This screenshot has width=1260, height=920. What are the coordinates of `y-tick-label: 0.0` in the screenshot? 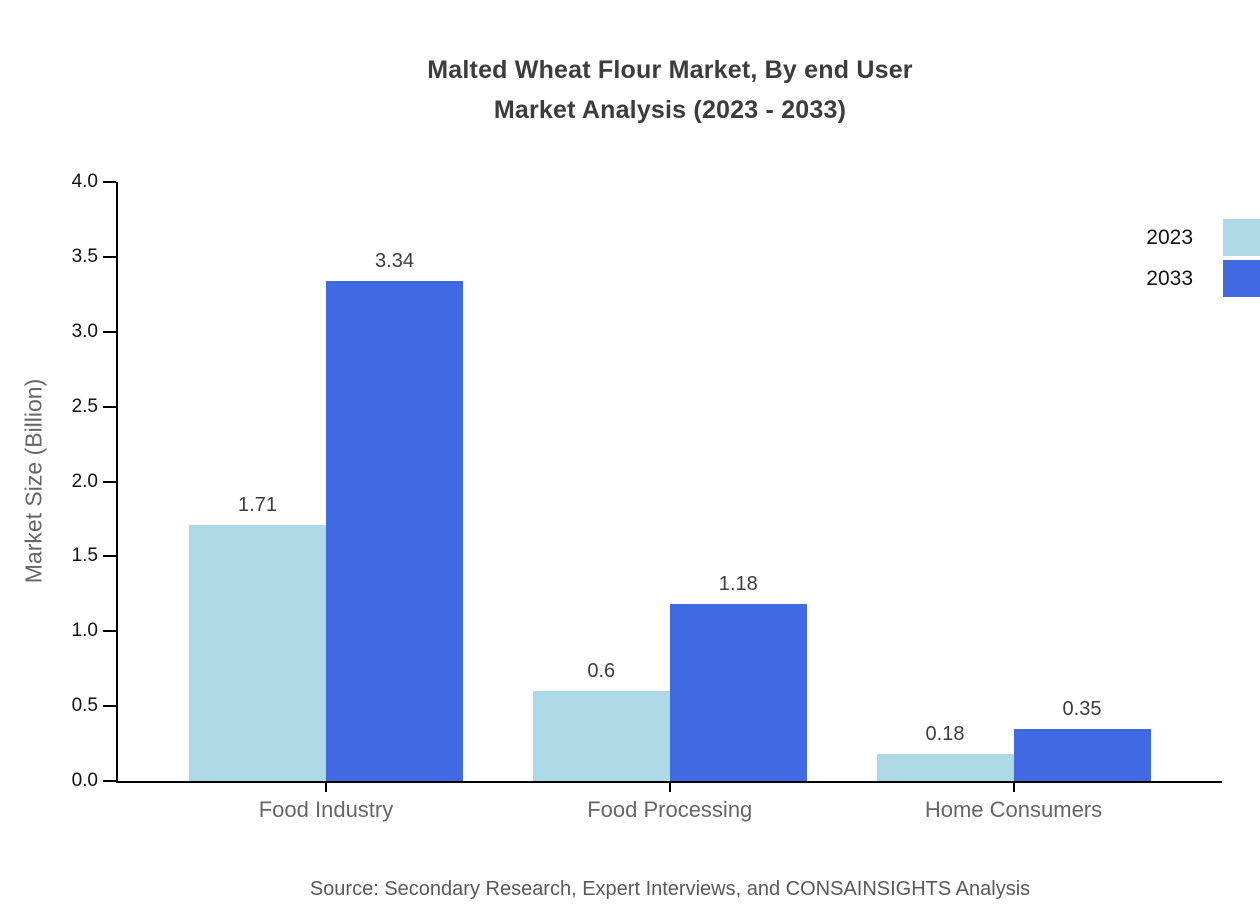 It's located at (84, 780).